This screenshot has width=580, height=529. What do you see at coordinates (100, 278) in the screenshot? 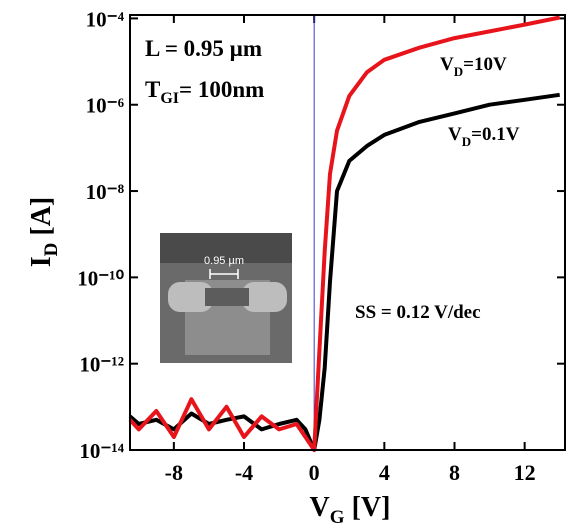
I see `y-tick-label: 10⁻¹⁰` at bounding box center [100, 278].